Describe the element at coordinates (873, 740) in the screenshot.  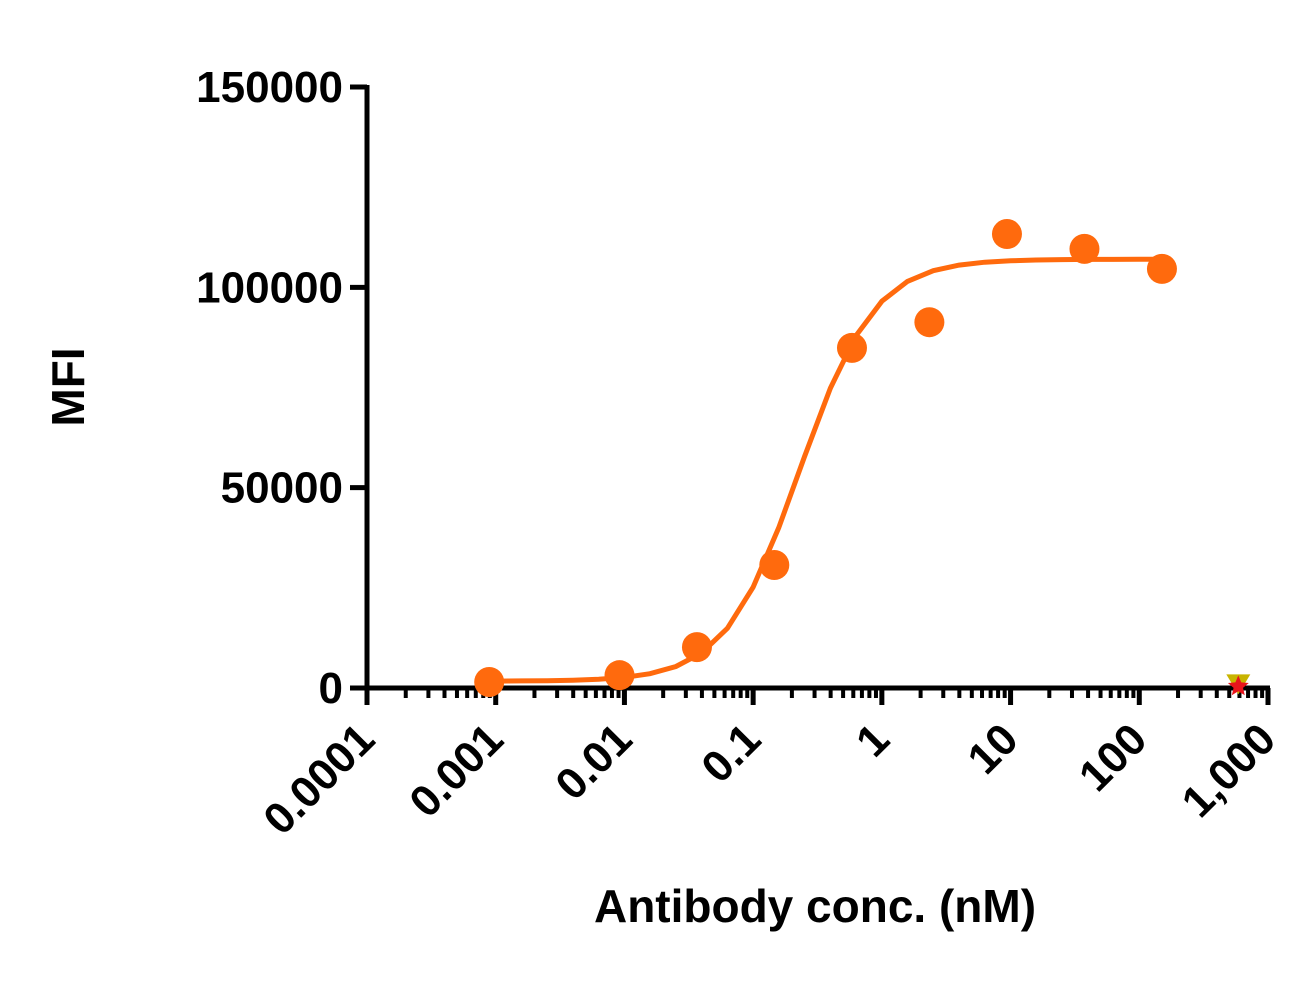
I see `x-tick-label: 1` at that location.